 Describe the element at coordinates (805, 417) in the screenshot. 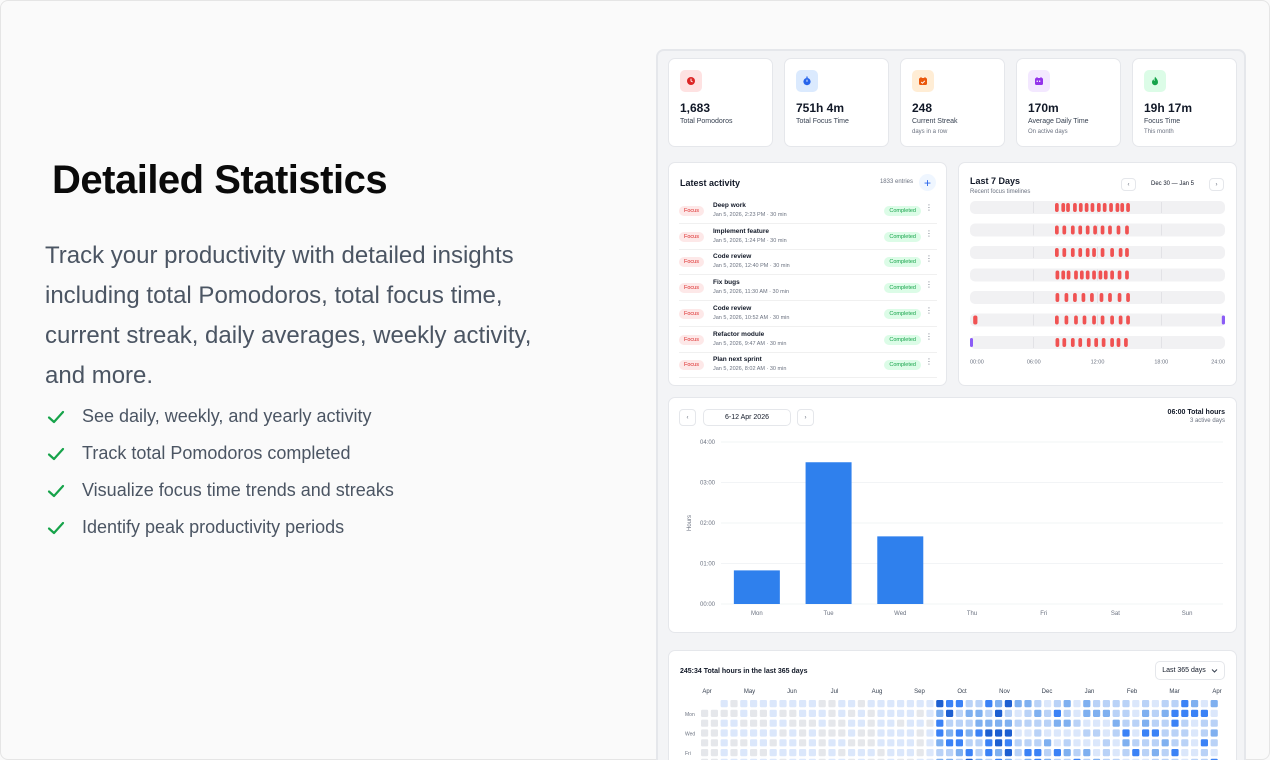

I see `next-range-button: ›` at that location.